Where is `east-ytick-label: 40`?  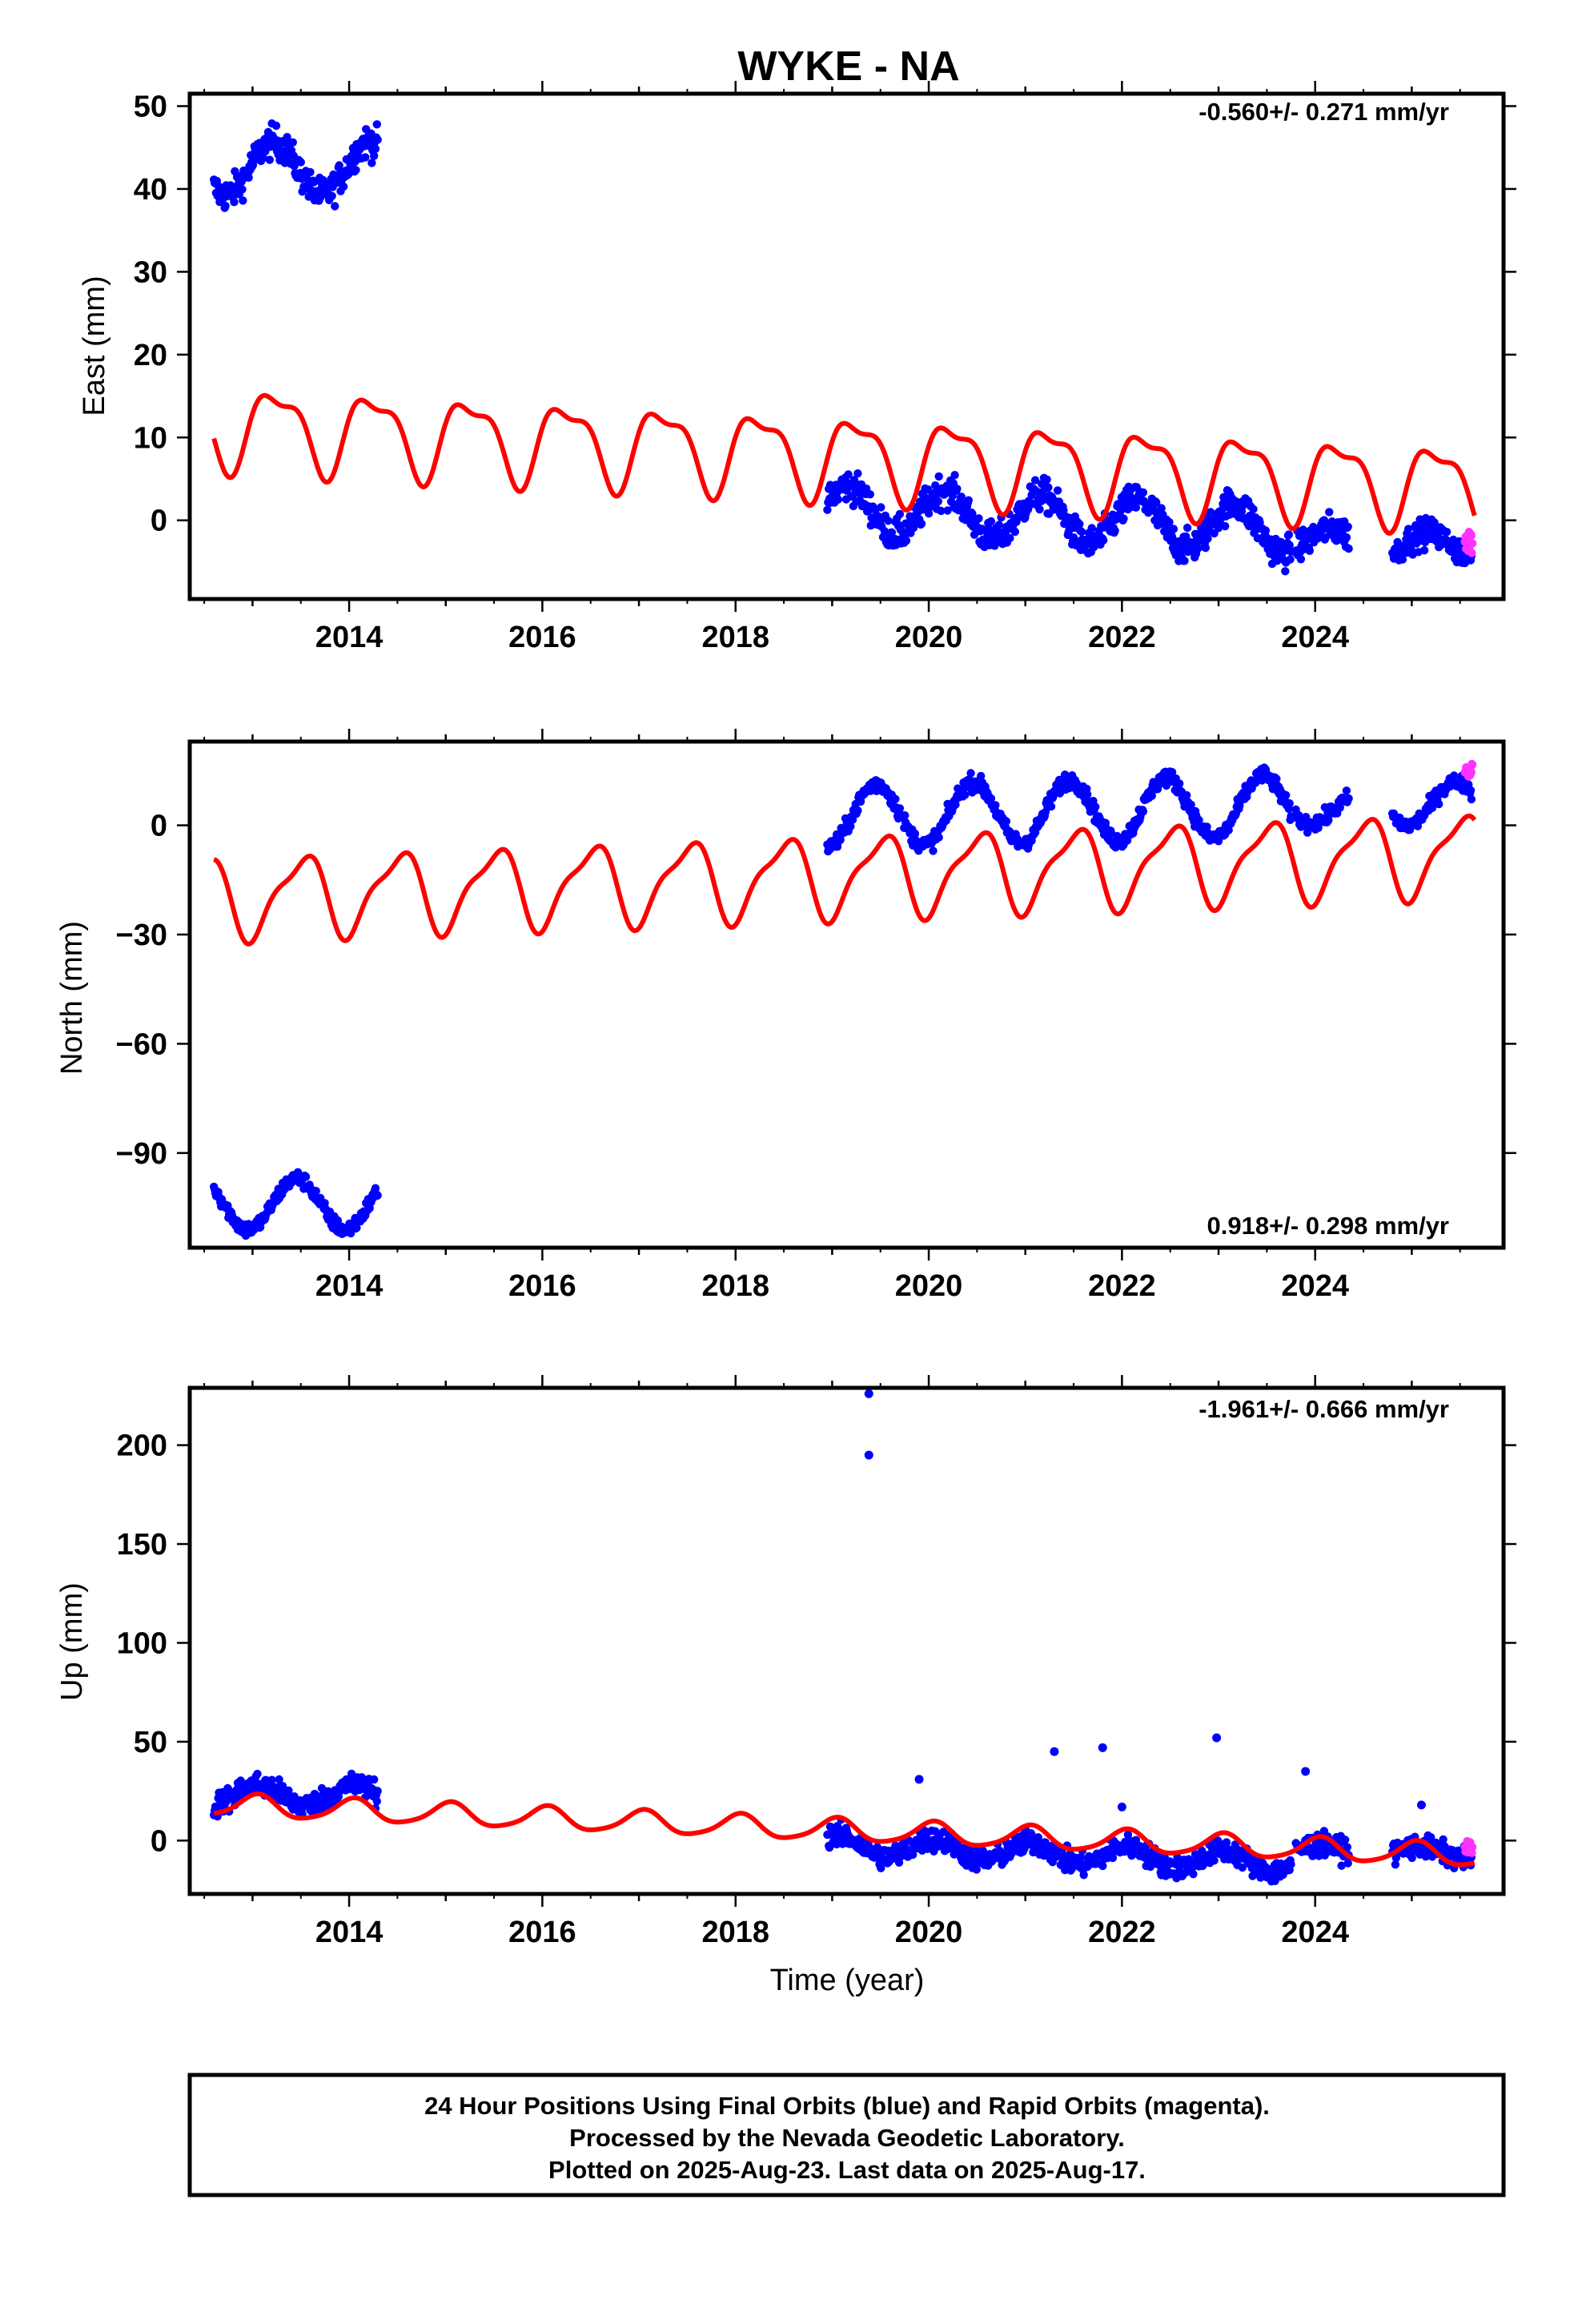 east-ytick-label: 40 is located at coordinates (151, 190).